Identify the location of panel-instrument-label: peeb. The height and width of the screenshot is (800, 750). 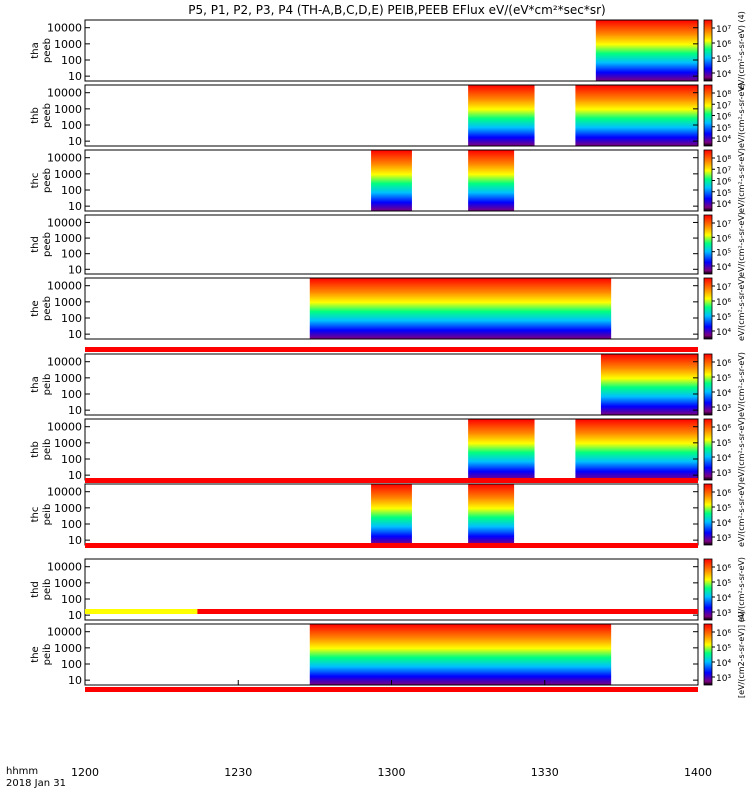
(47, 308).